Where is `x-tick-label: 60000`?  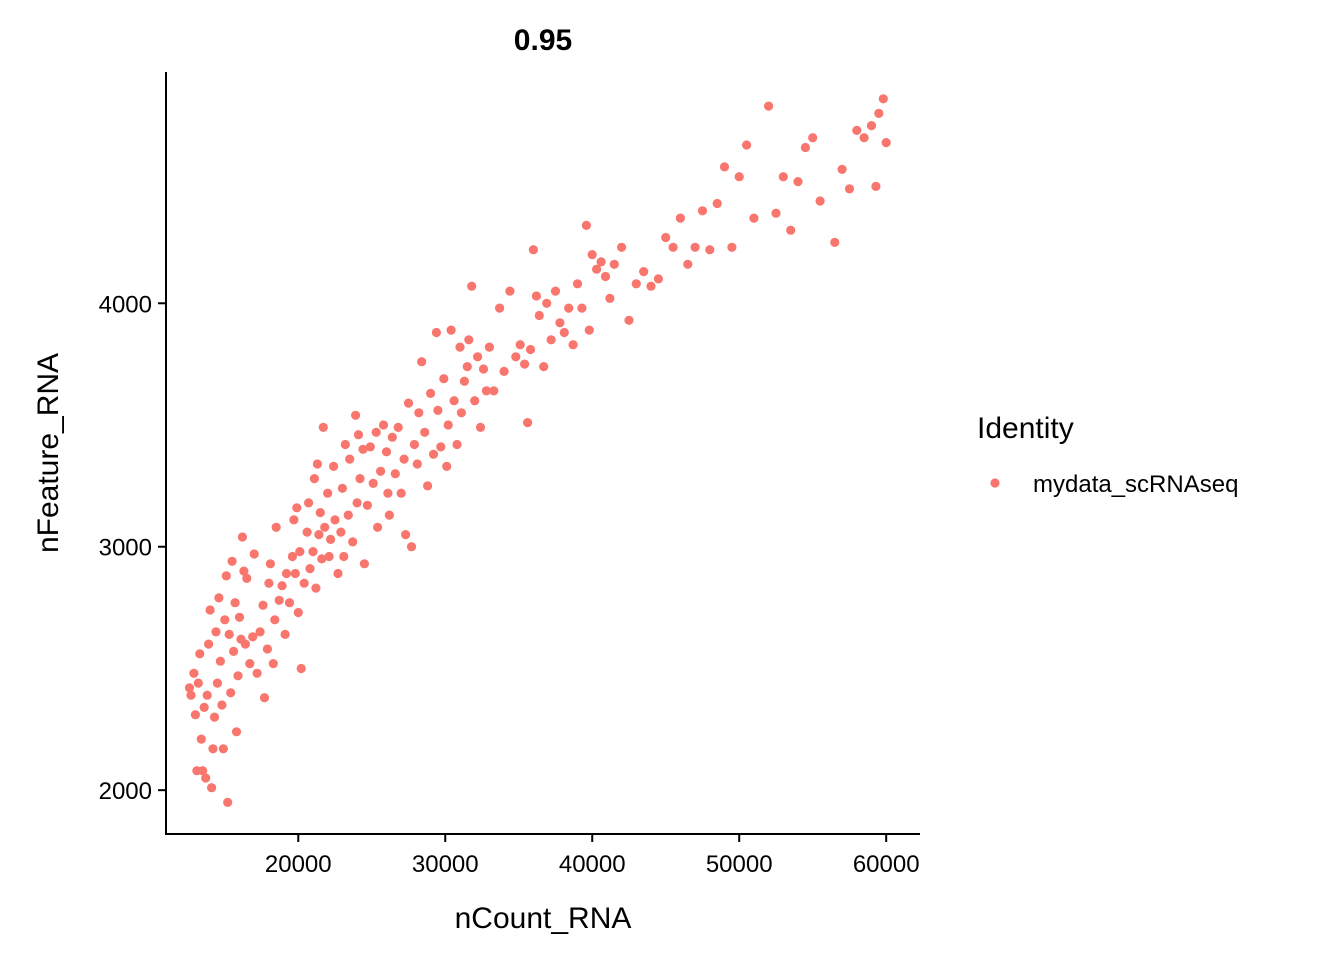 x-tick-label: 60000 is located at coordinates (886, 864).